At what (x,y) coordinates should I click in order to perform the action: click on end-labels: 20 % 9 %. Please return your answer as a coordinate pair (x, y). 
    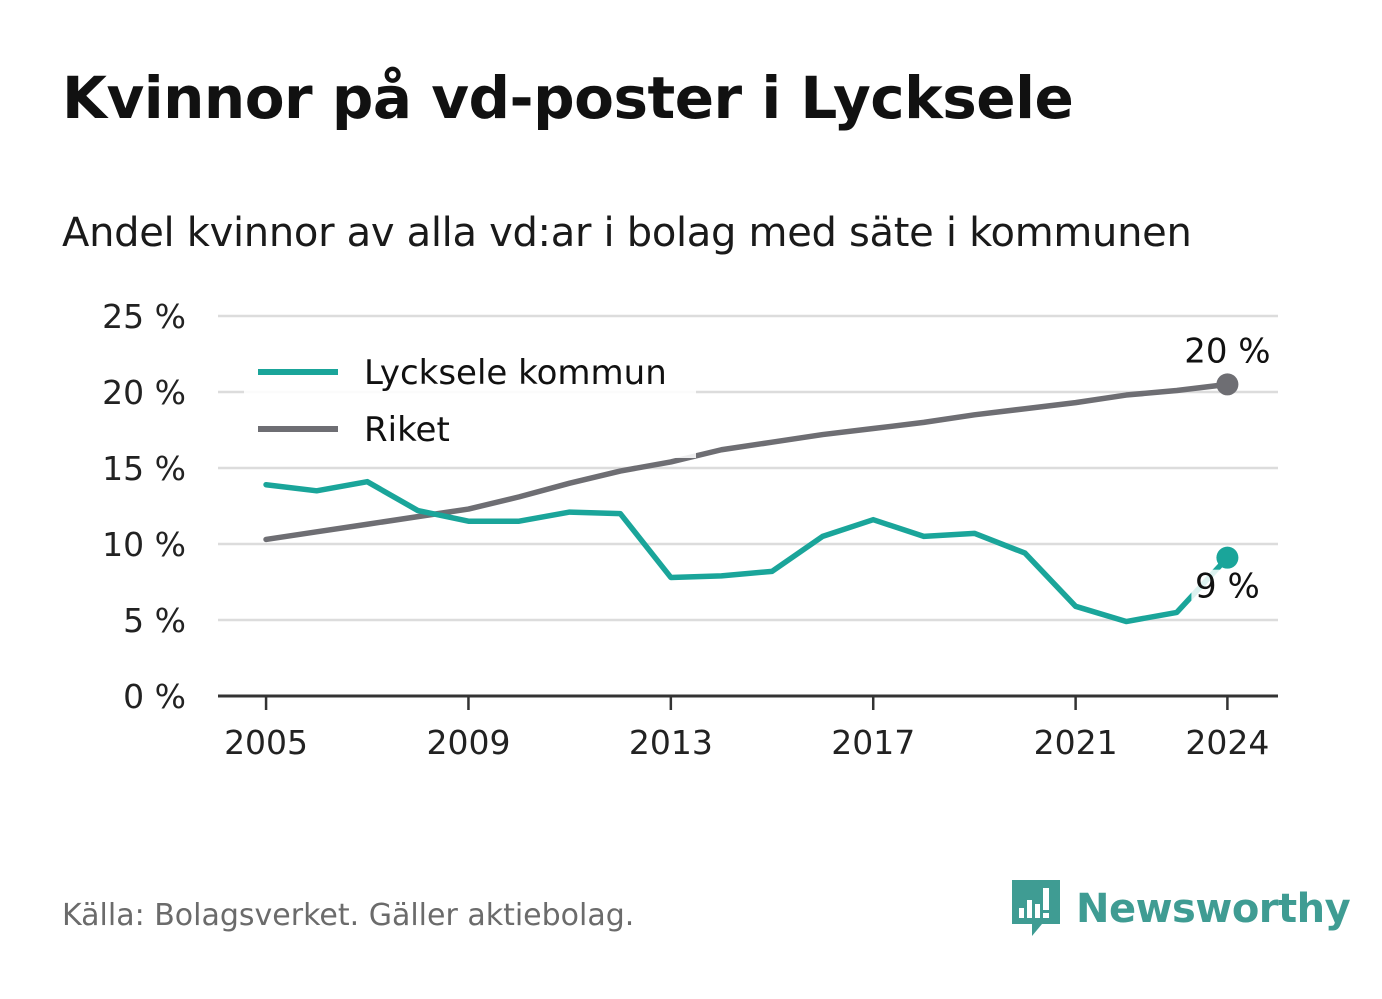
    Looking at the image, I should click on (1227, 468).